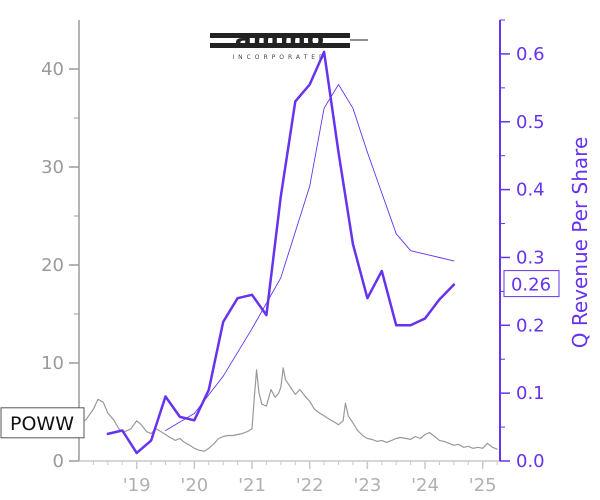  I want to click on left-axis-tick-label: 0, so click(58, 461).